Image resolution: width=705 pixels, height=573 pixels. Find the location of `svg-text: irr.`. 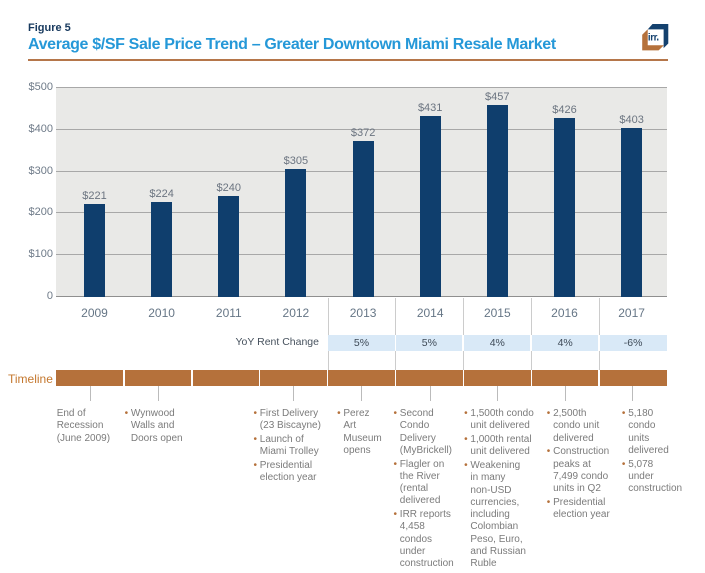

svg-text: irr. is located at coordinates (653, 38).